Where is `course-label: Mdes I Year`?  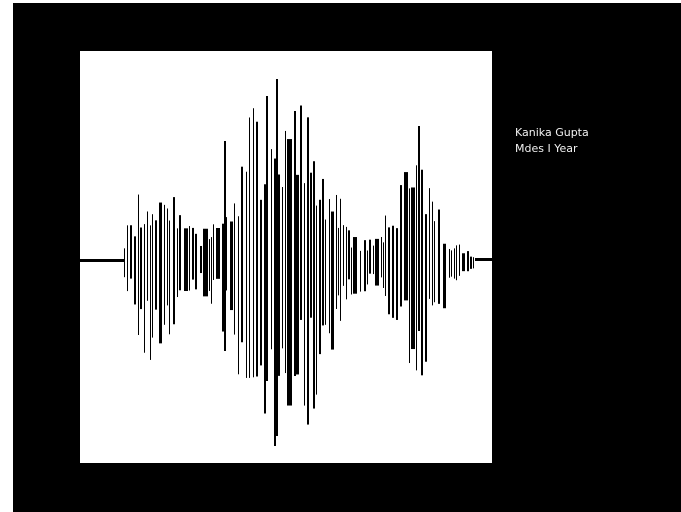
course-label: Mdes I Year is located at coordinates (546, 148).